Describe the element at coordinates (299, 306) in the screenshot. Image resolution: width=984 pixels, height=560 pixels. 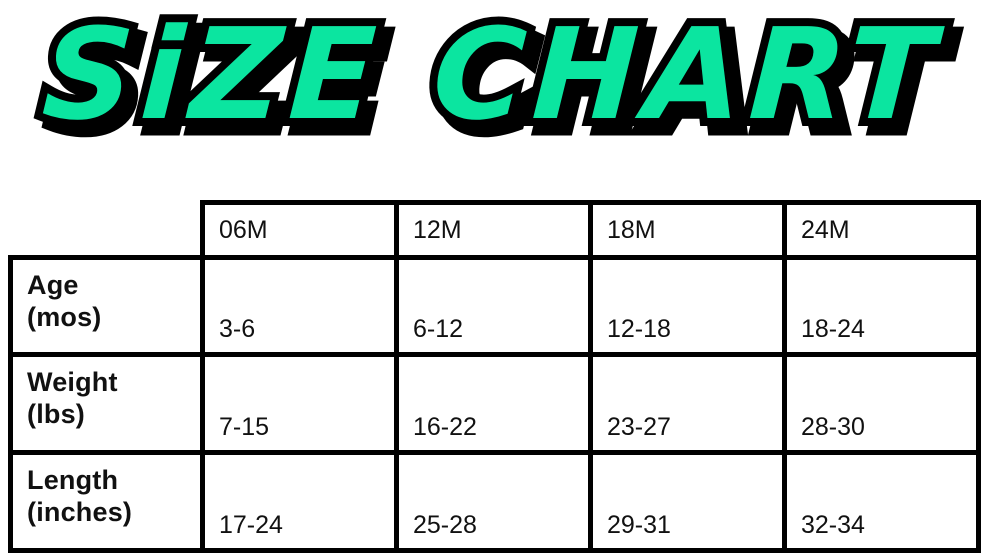
I see `cell-age-06m: 3-6` at that location.